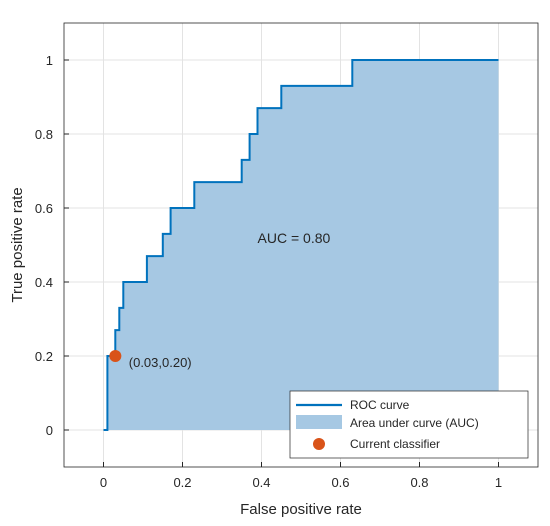 Image resolution: width=550 pixels, height=526 pixels. What do you see at coordinates (49, 60) in the screenshot?
I see `y-tick-label: 1` at bounding box center [49, 60].